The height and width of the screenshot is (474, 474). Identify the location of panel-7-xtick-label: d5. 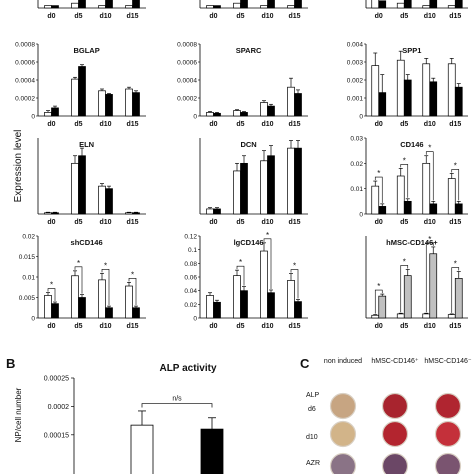
(240, 222).